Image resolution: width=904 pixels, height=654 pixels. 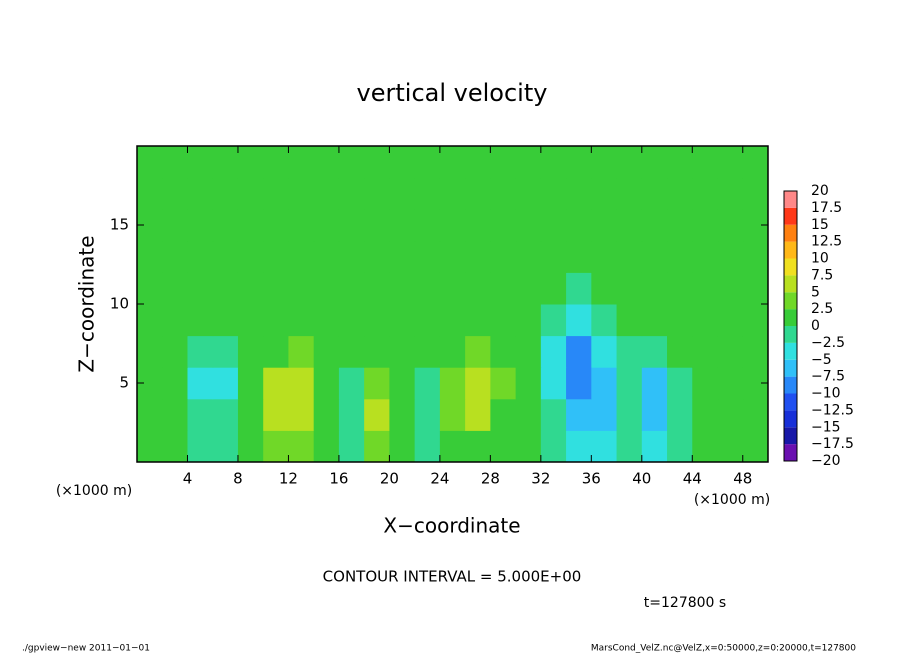 I want to click on colorbar-label: 0, so click(x=815, y=326).